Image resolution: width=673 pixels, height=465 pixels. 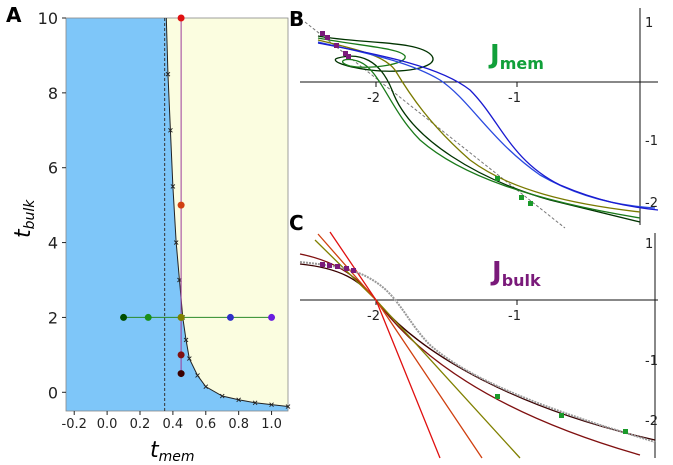 I want to click on x-tick-label: 0.0, so click(x=107, y=424).